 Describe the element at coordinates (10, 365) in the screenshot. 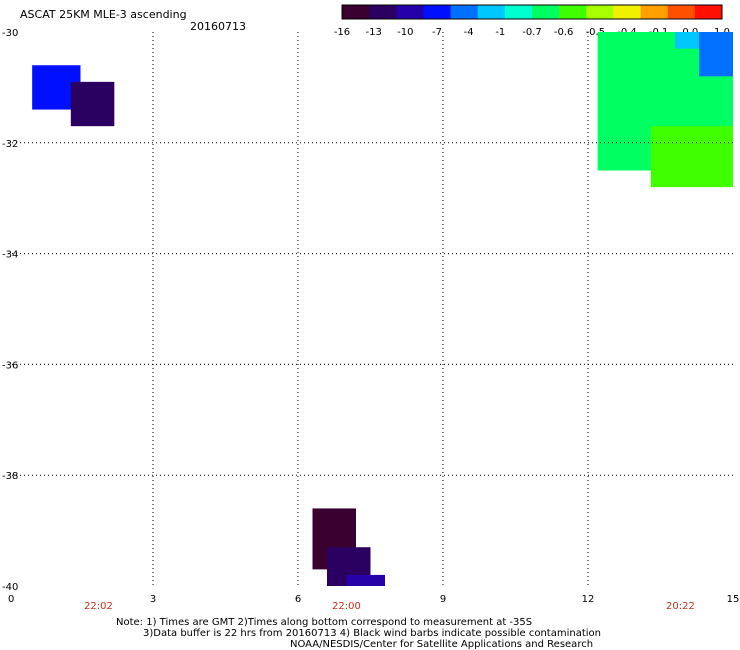

I see `y-tick-label-3: -36` at that location.